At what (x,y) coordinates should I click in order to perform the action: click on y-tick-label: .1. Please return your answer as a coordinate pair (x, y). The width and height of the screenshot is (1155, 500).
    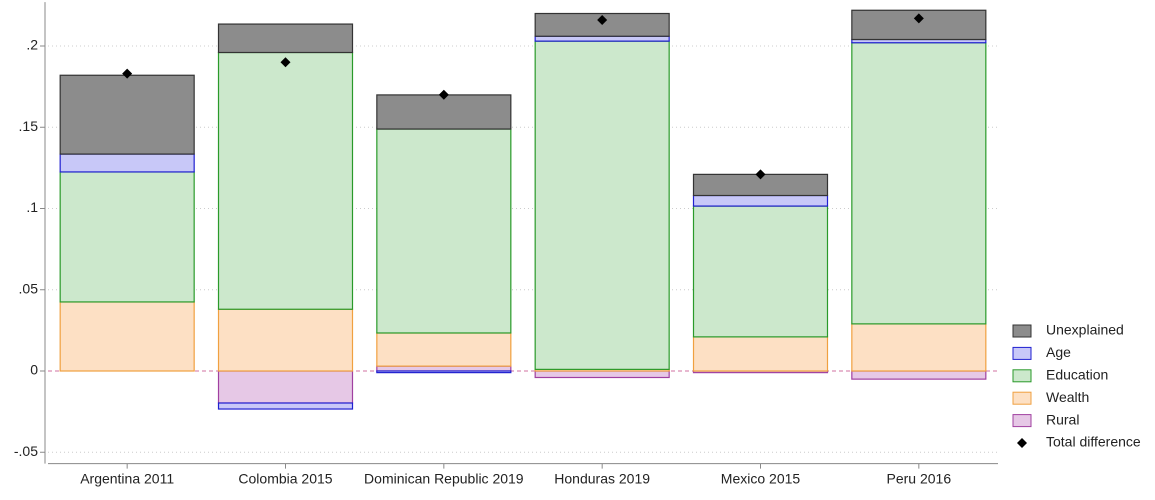
    Looking at the image, I should click on (32, 207).